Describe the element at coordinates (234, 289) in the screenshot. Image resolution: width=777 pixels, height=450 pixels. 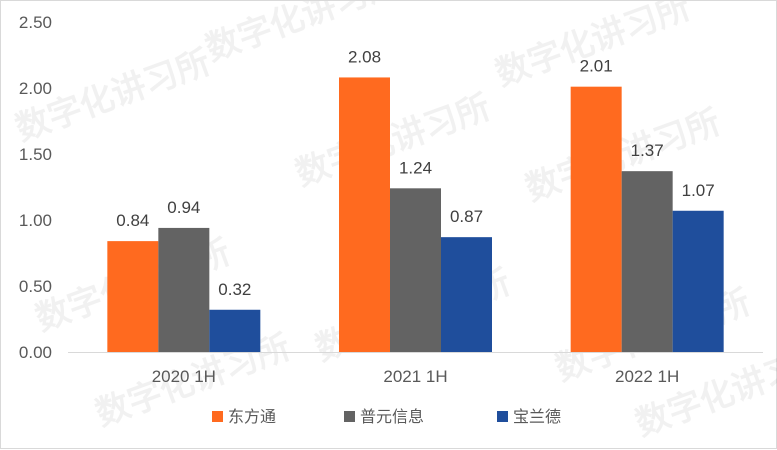
I see `data-label: 0.32` at that location.